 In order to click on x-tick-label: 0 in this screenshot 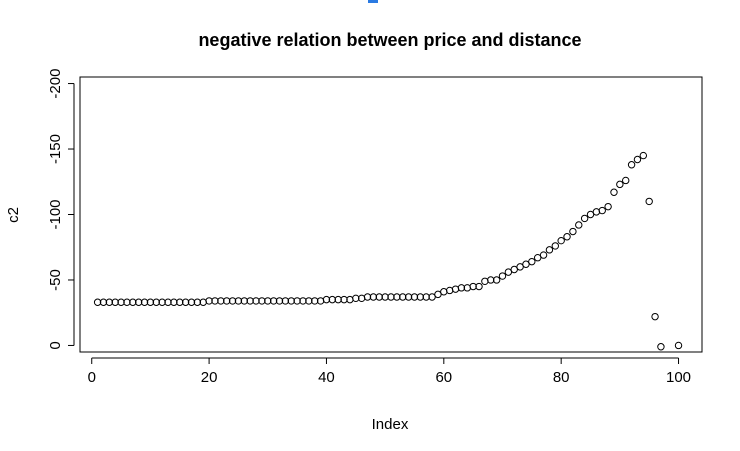, I will do `click(92, 377)`.